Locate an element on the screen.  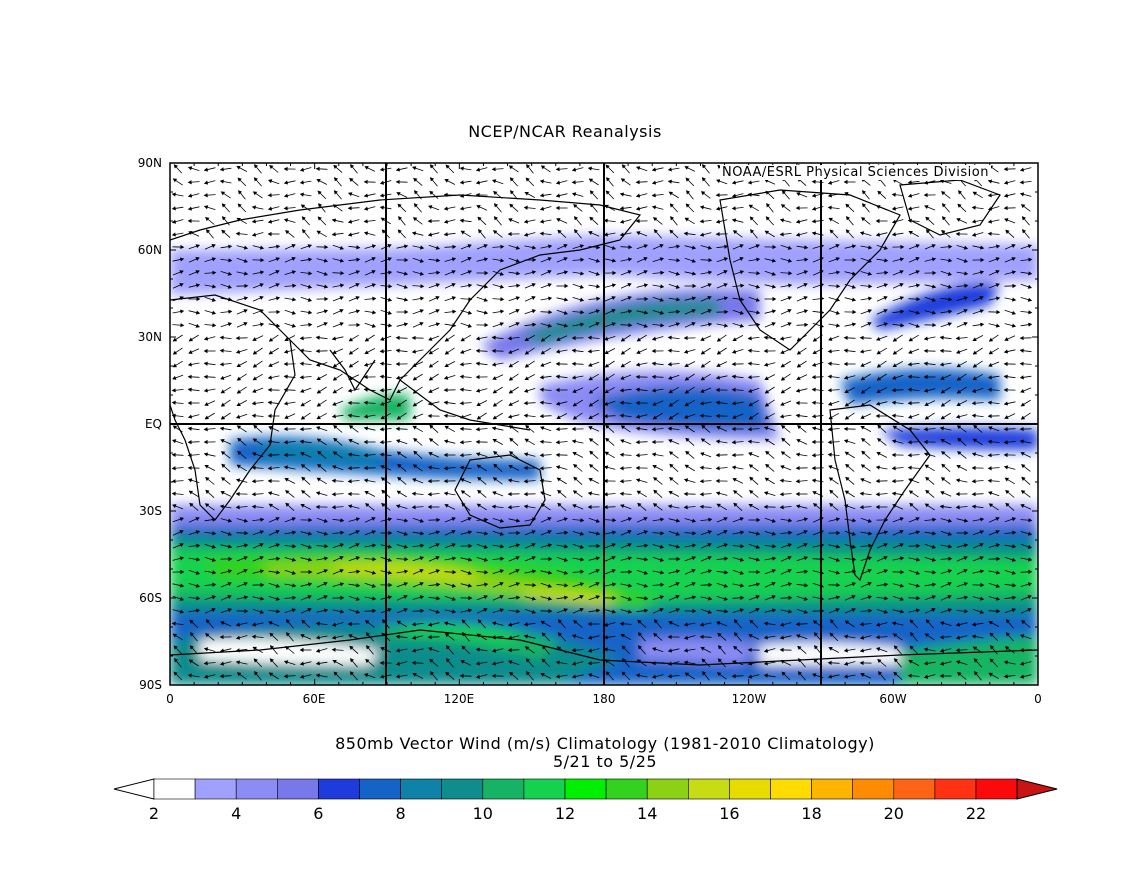
lat-label-60n: 60N is located at coordinates (149, 250).